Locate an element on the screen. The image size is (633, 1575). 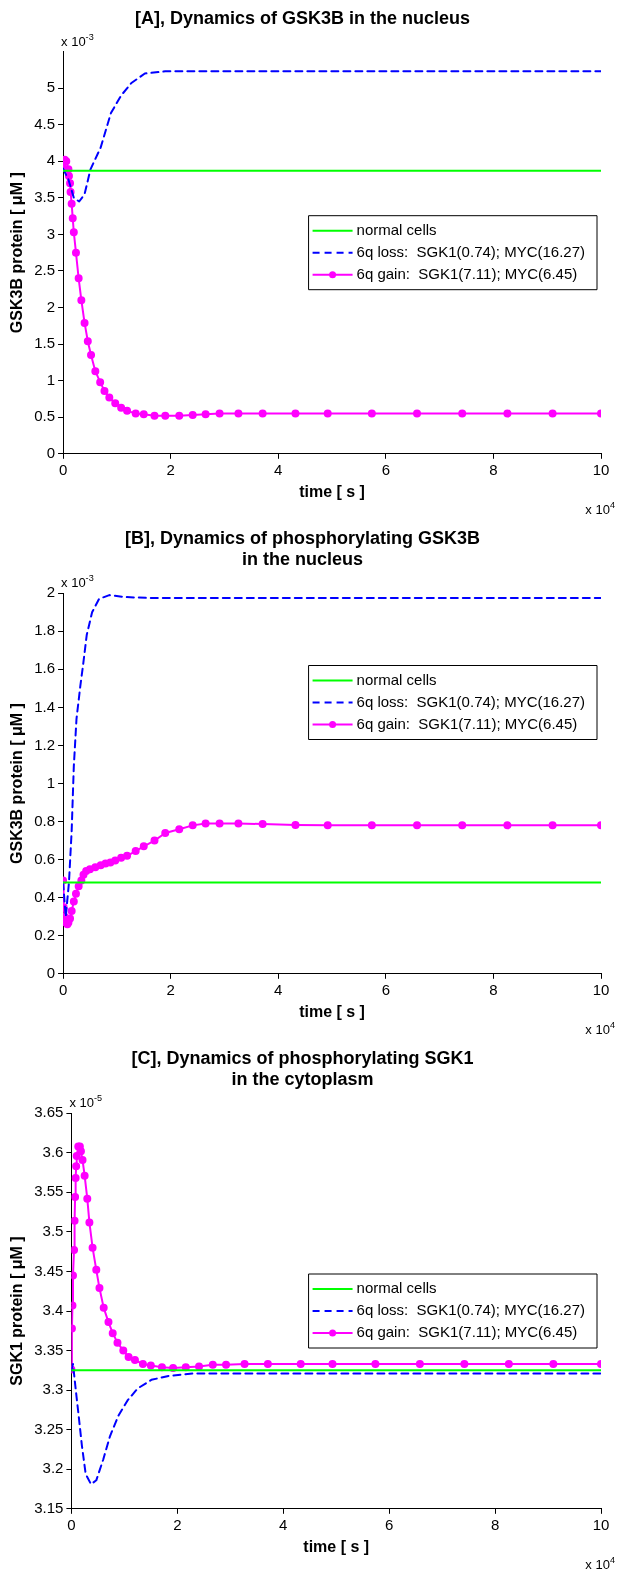
y-tick-label: 1.2 is located at coordinates (45, 744).